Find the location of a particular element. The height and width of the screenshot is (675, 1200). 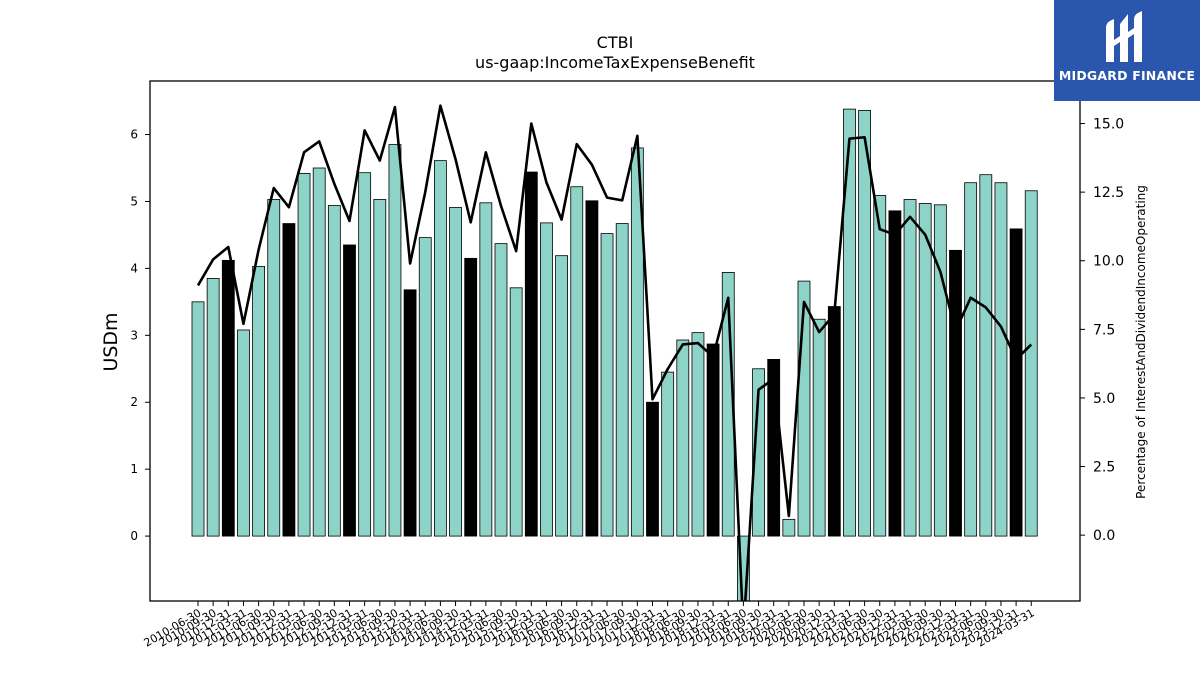

y2-tick-label: 5.0 is located at coordinates (1104, 399).